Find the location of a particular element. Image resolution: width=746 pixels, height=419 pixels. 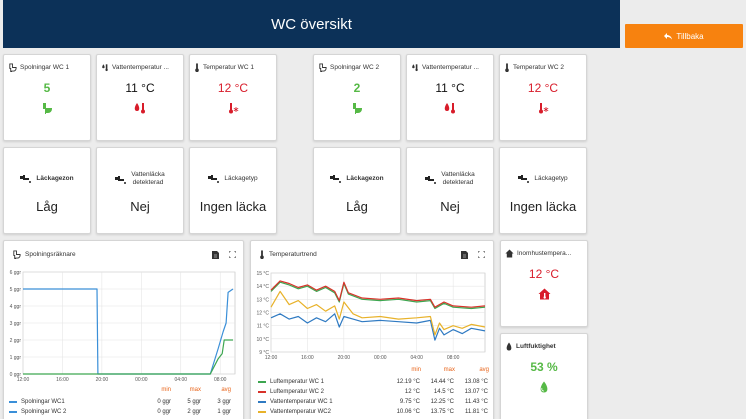

leak-zone-value: Låg is located at coordinates (47, 206).